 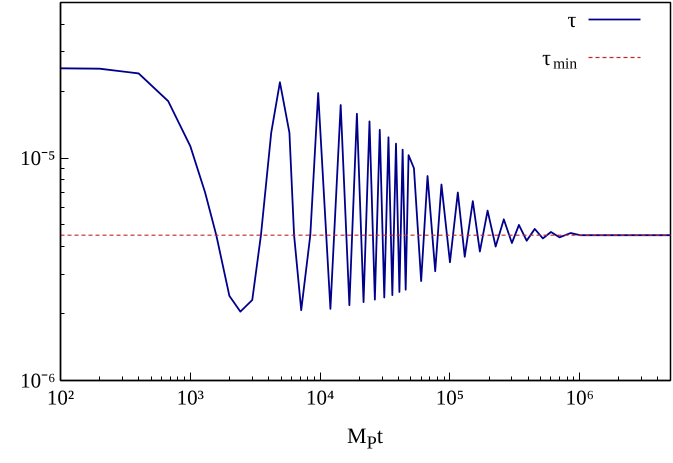 What do you see at coordinates (38, 158) in the screenshot?
I see `y-tick-label: 10⁻⁵` at bounding box center [38, 158].